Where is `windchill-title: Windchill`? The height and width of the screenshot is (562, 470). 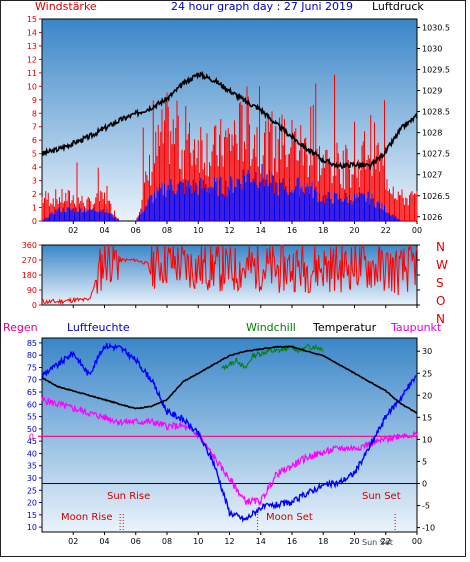 windchill-title: Windchill is located at coordinates (271, 327).